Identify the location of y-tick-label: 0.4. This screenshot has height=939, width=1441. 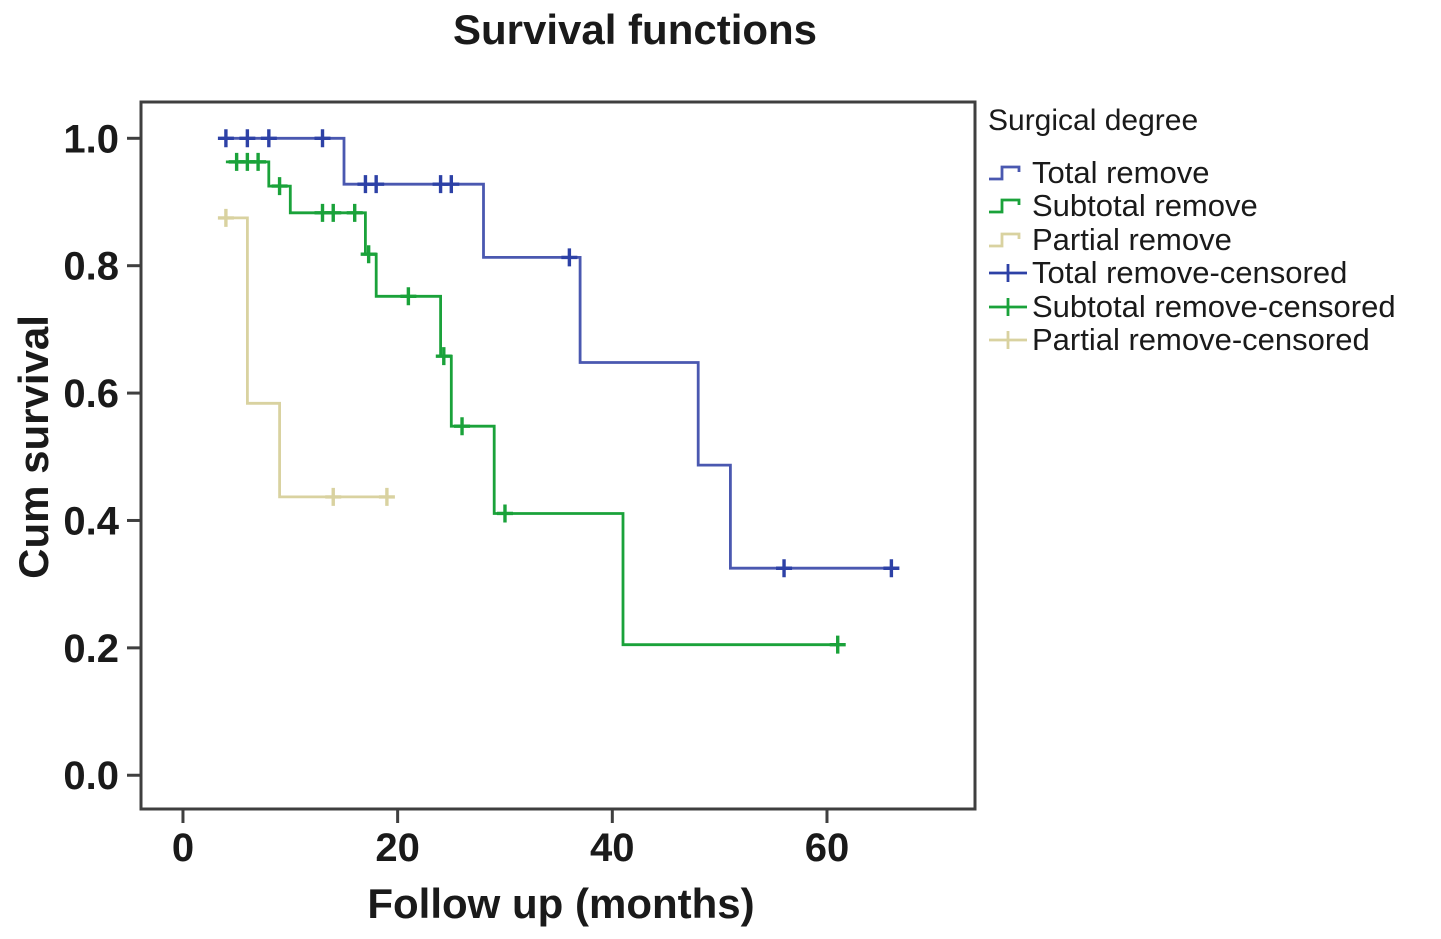
(91, 521).